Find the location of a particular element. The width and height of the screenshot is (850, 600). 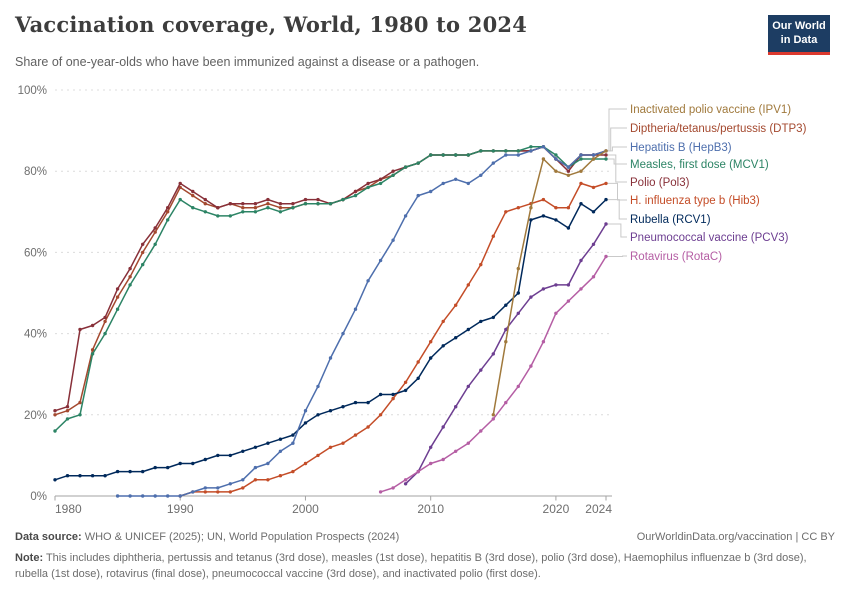

y-tick-label-40: 40% is located at coordinates (35, 335).